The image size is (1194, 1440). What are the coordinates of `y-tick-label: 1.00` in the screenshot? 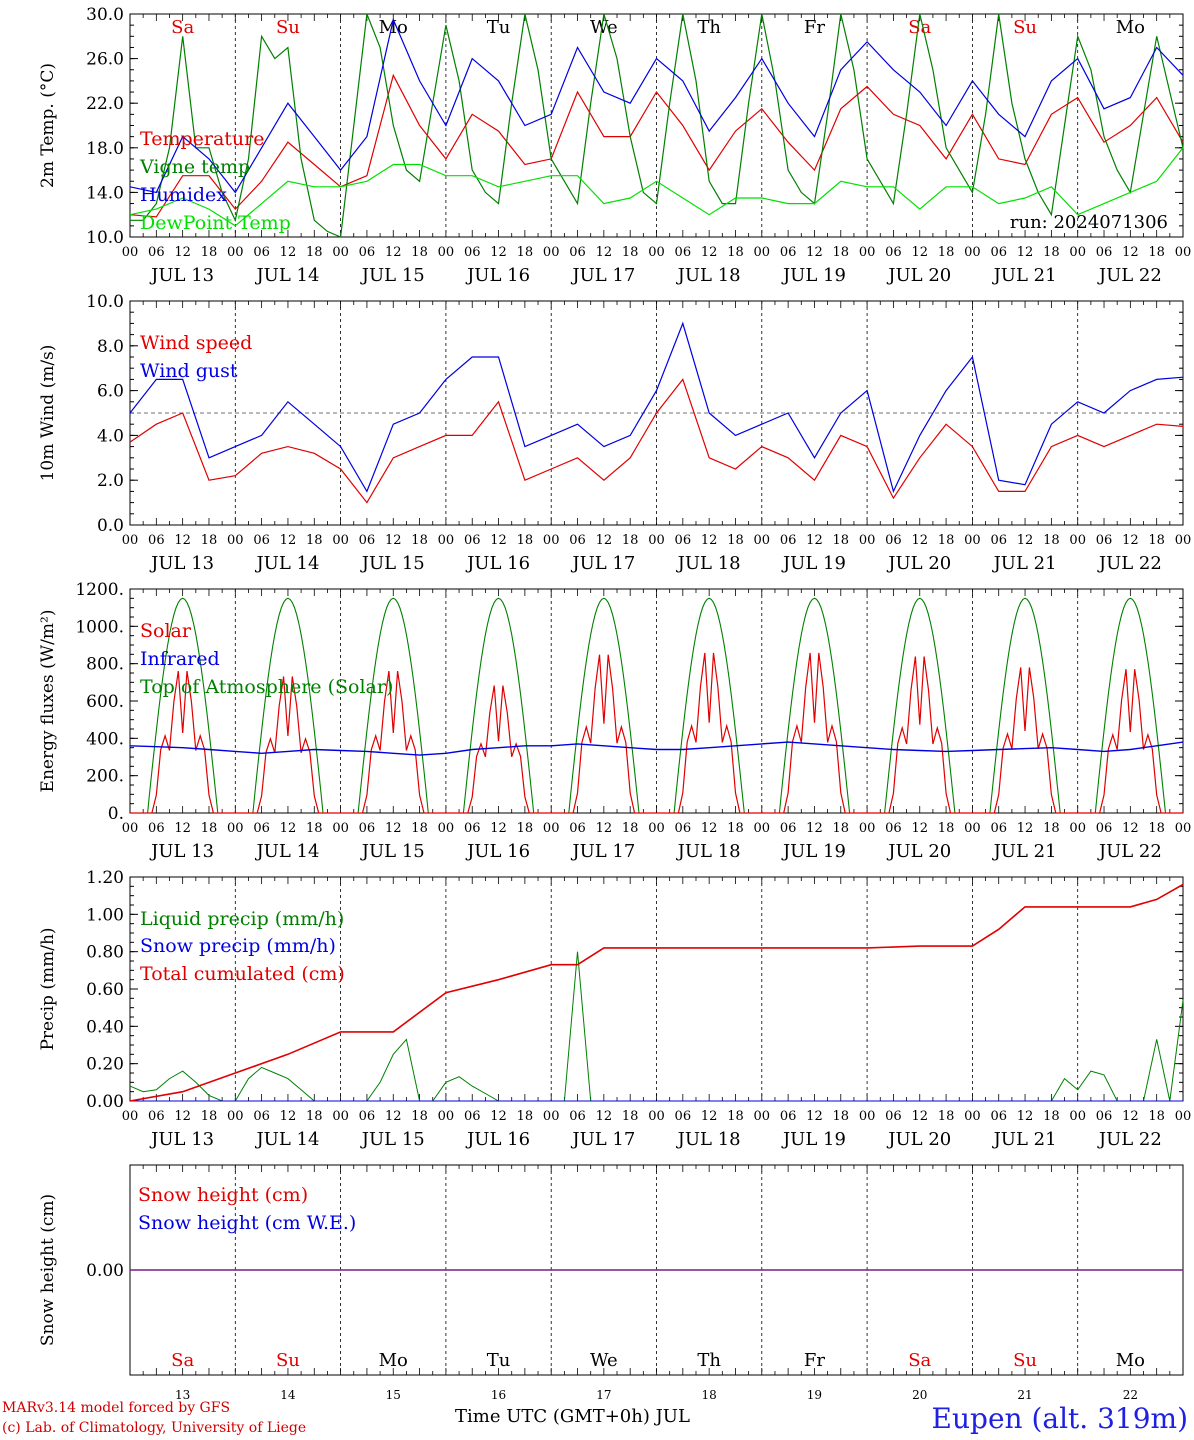 It's located at (105, 915).